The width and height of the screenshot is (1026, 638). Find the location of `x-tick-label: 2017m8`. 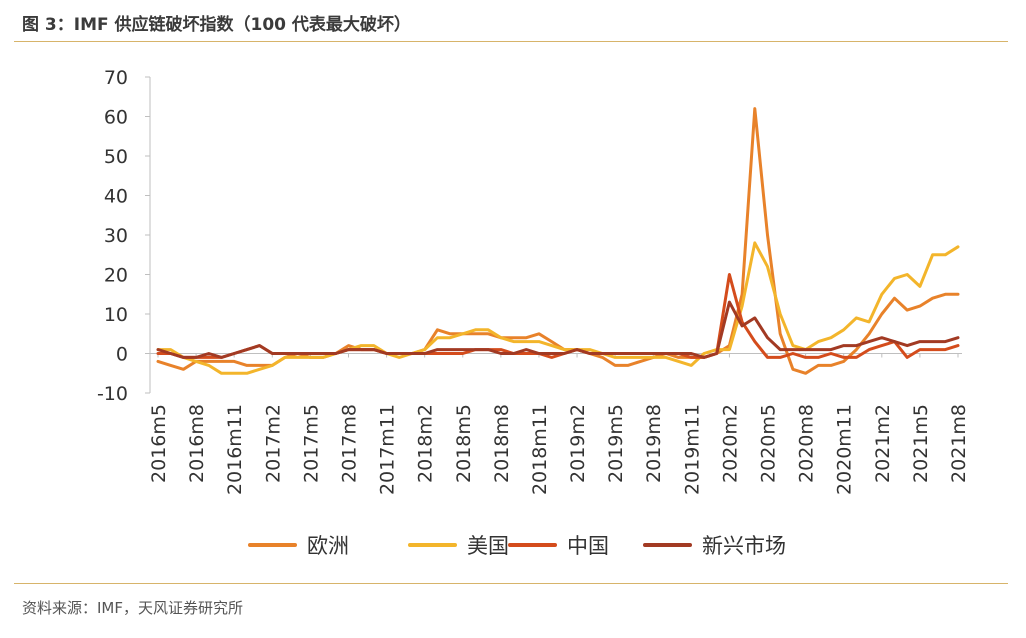

x-tick-label: 2017m8 is located at coordinates (349, 443).